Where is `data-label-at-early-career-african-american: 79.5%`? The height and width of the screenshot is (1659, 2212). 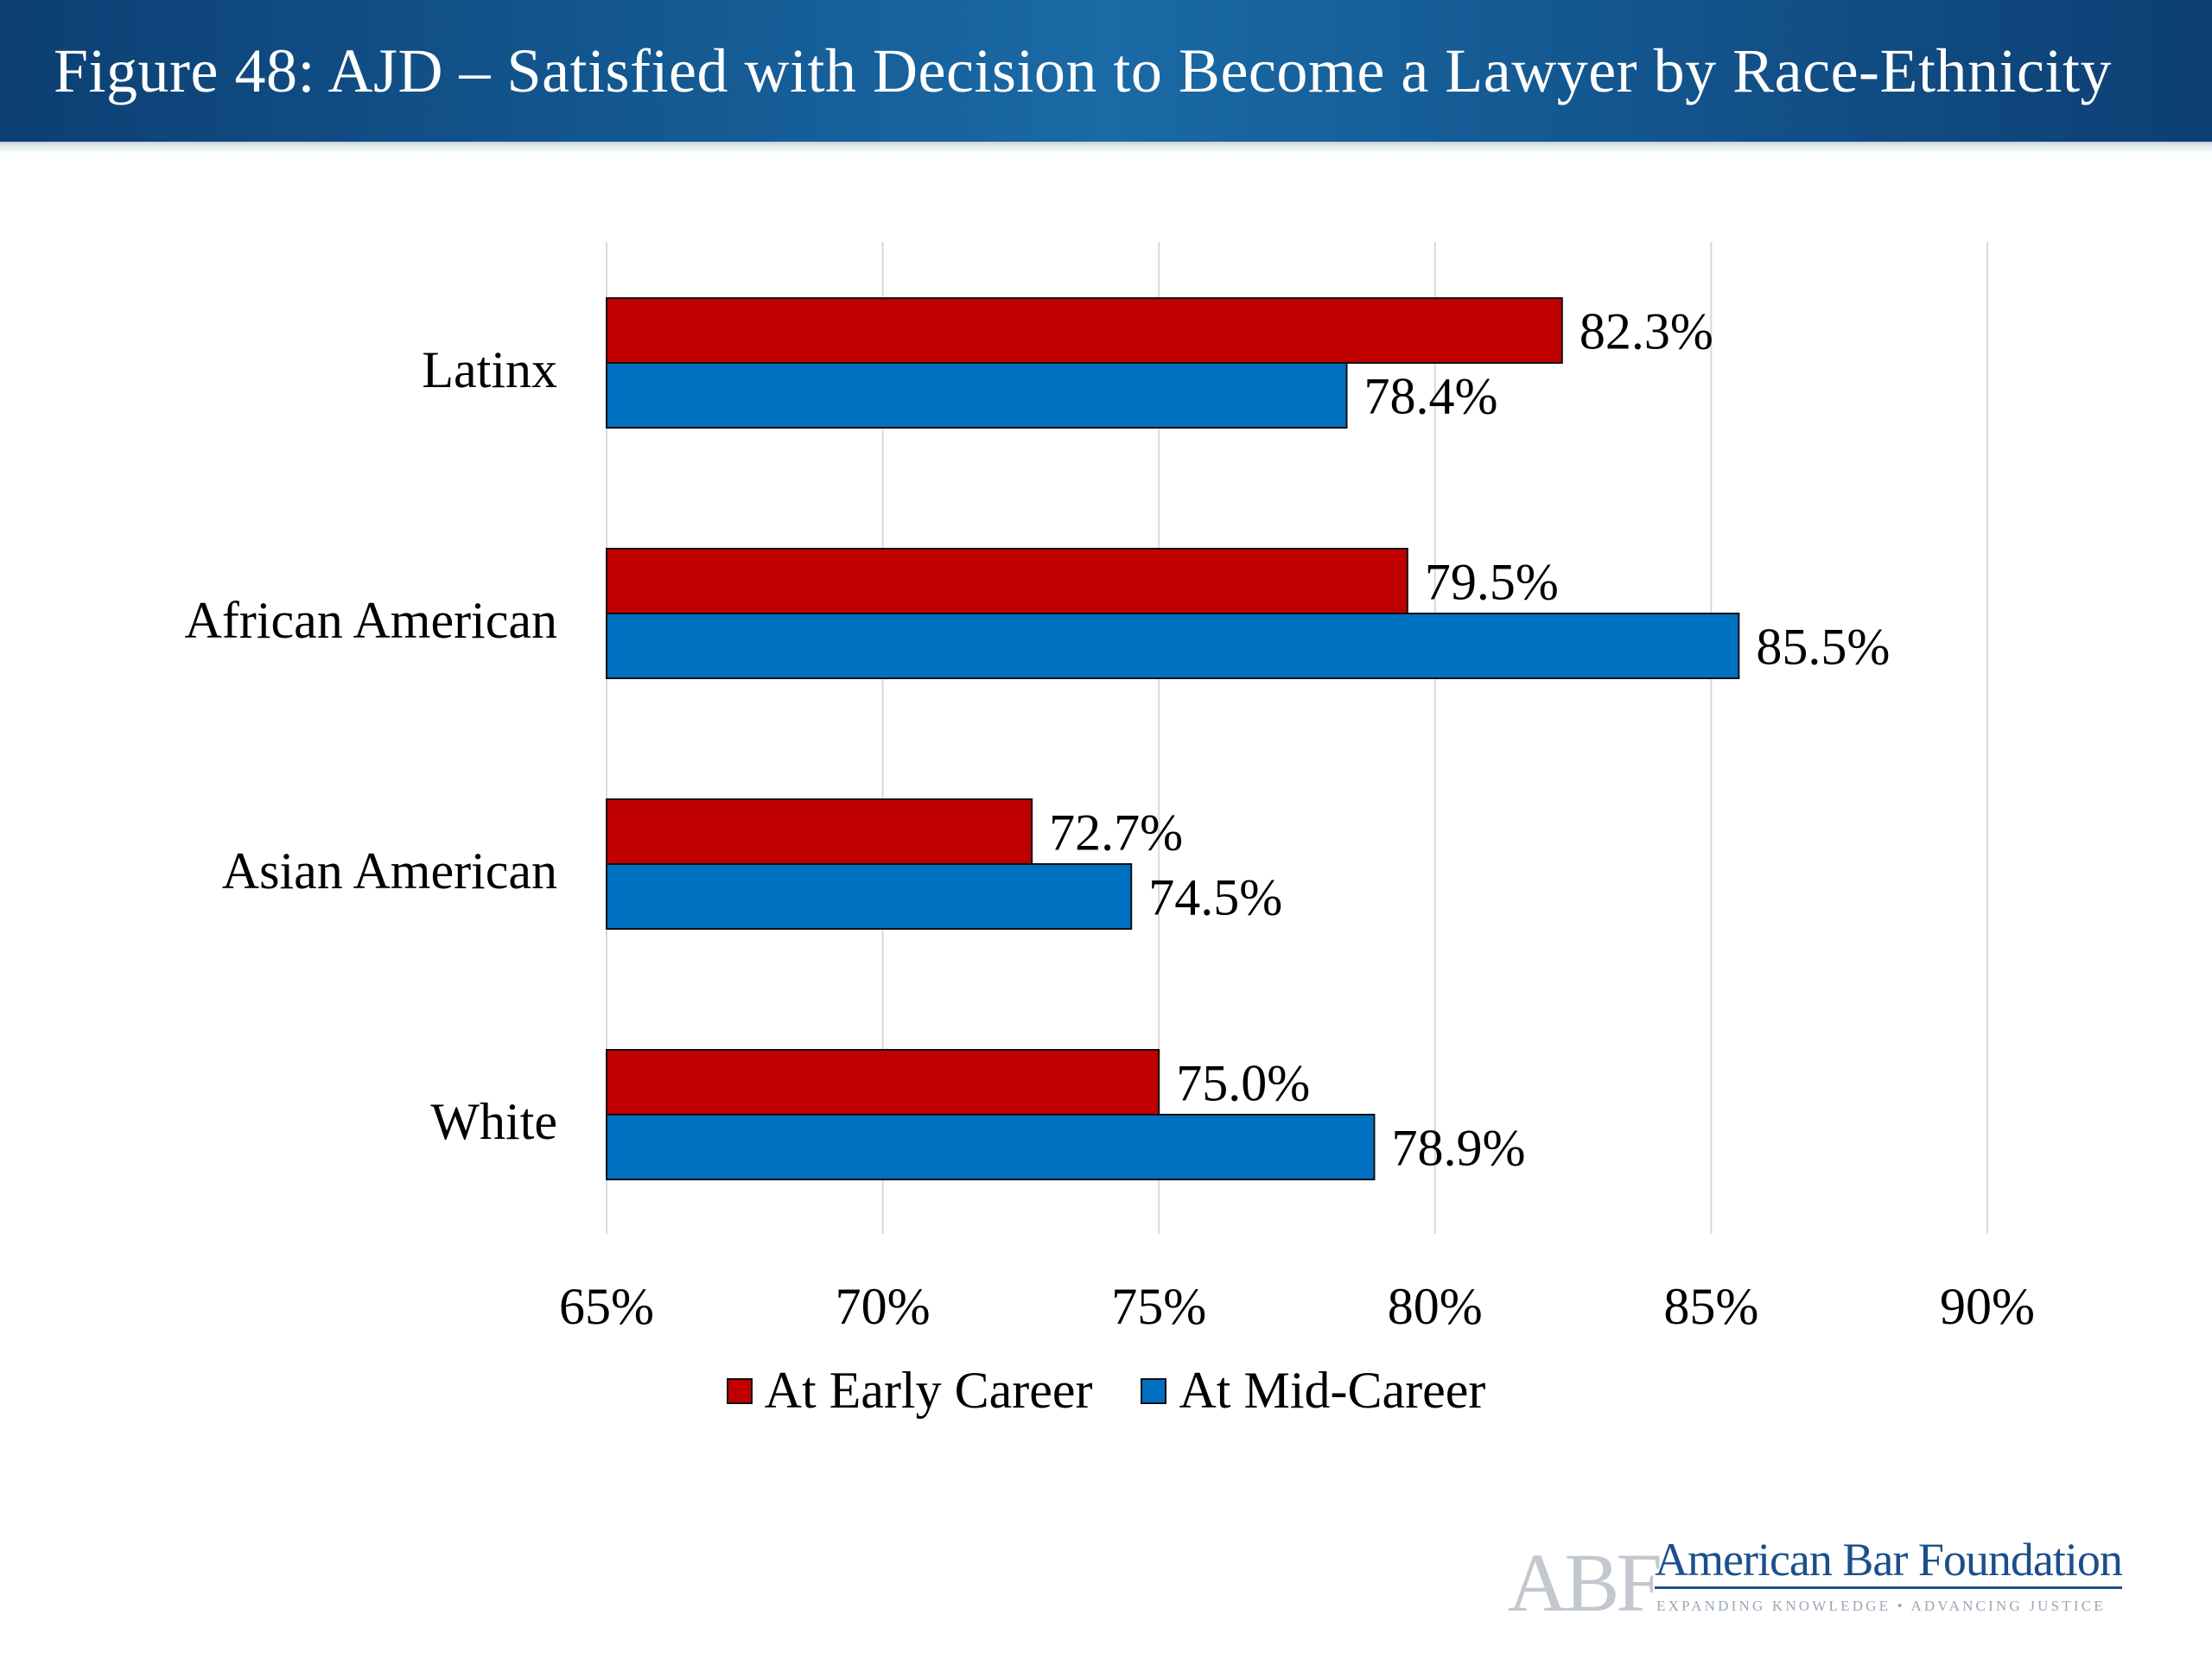
data-label-at-early-career-african-american: 79.5% is located at coordinates (1492, 582).